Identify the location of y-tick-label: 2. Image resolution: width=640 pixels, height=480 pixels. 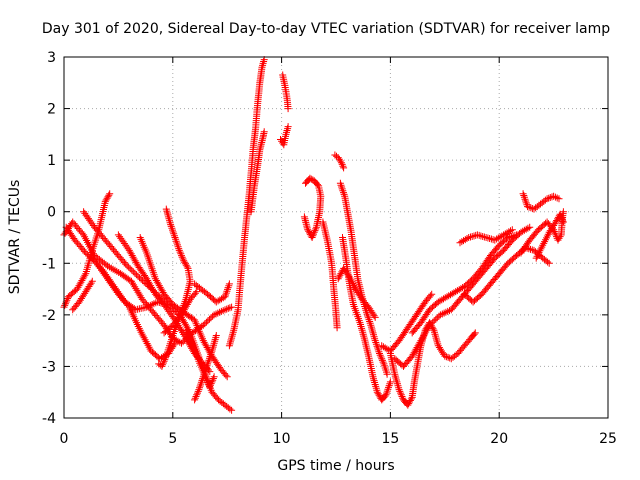
(51, 110).